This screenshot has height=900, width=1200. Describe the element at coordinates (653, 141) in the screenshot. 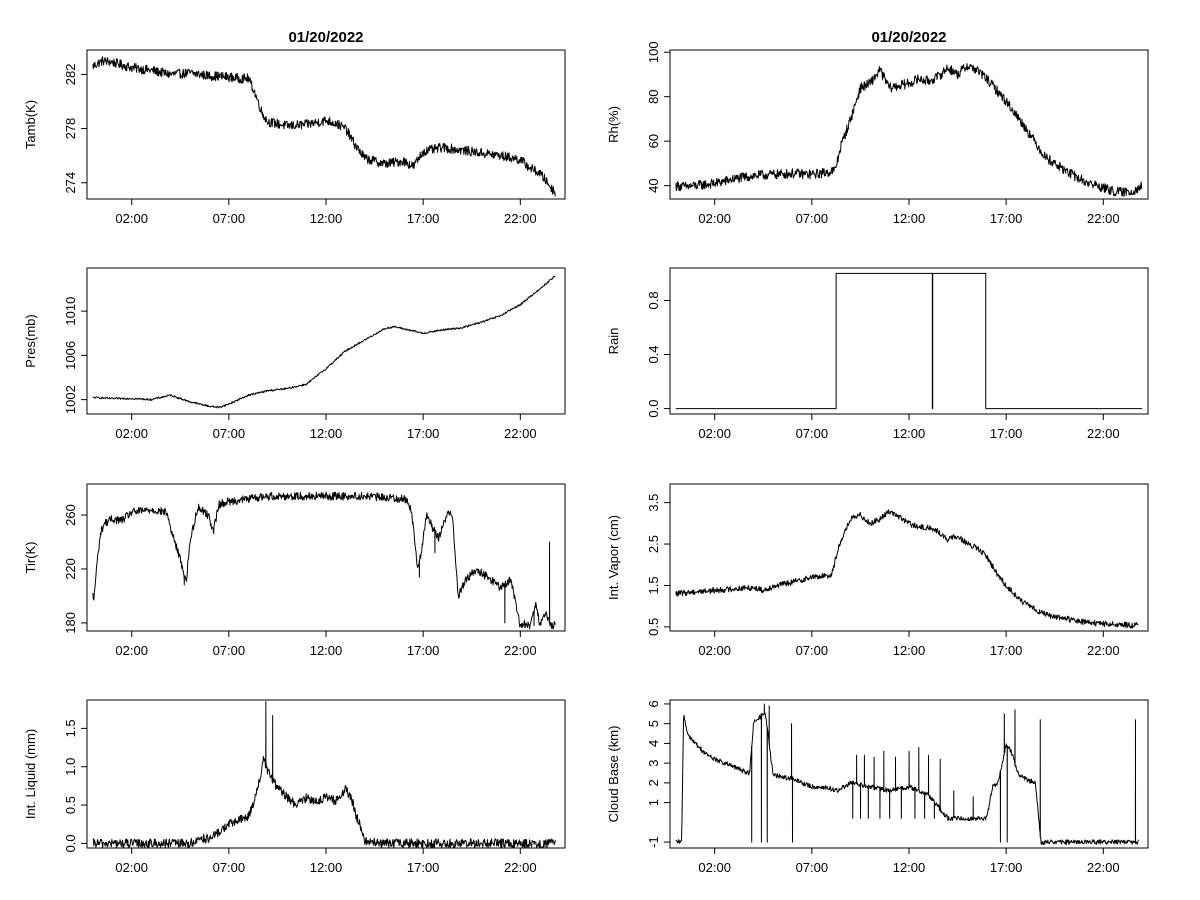

I see `y-tick-label: 60` at that location.